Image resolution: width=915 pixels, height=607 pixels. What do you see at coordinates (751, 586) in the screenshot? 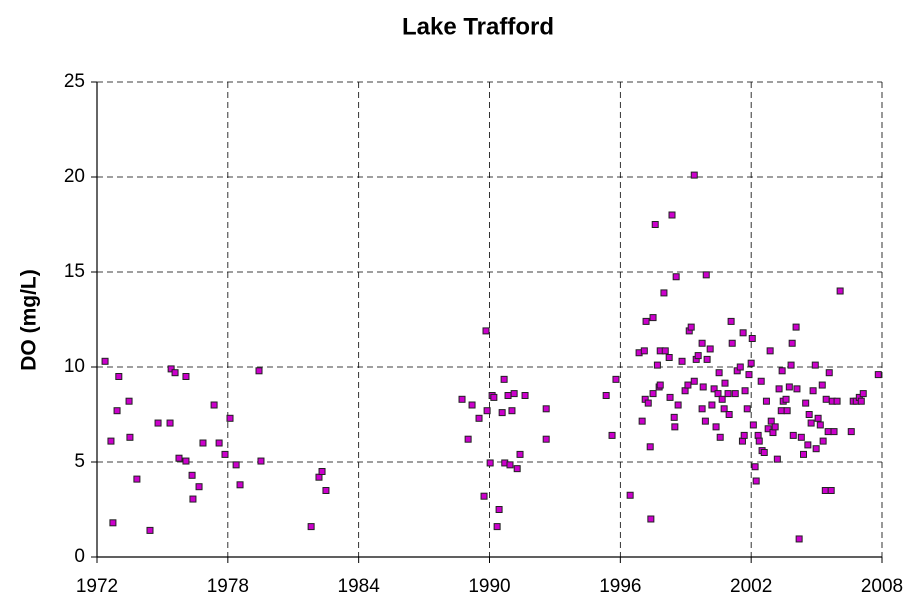
I see `x-tick-label: 2002` at bounding box center [751, 586].